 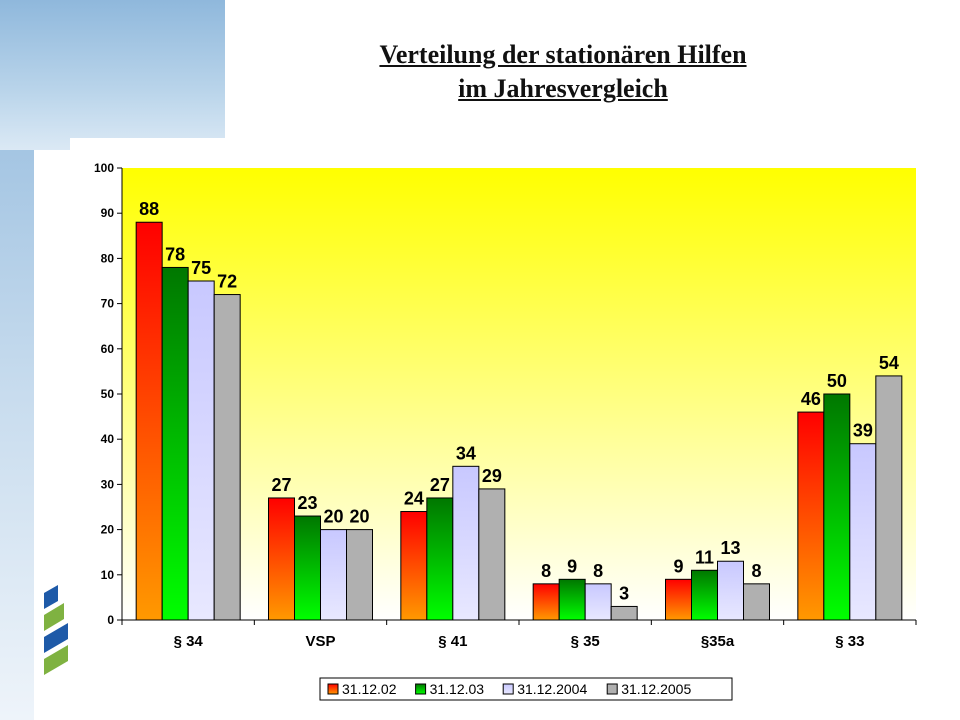 I want to click on data-label: 54, so click(x=889, y=363).